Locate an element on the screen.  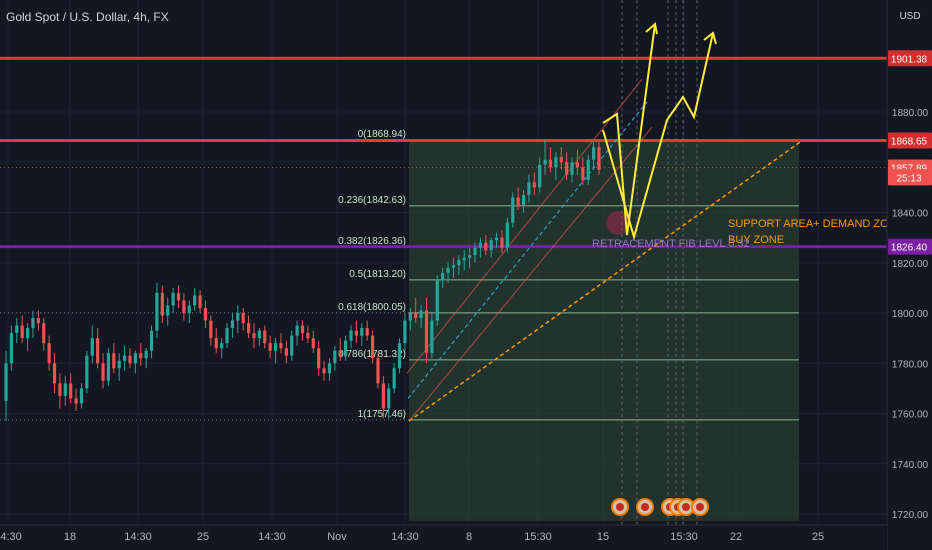
y-tick-label: 1780.00 is located at coordinates (910, 364).